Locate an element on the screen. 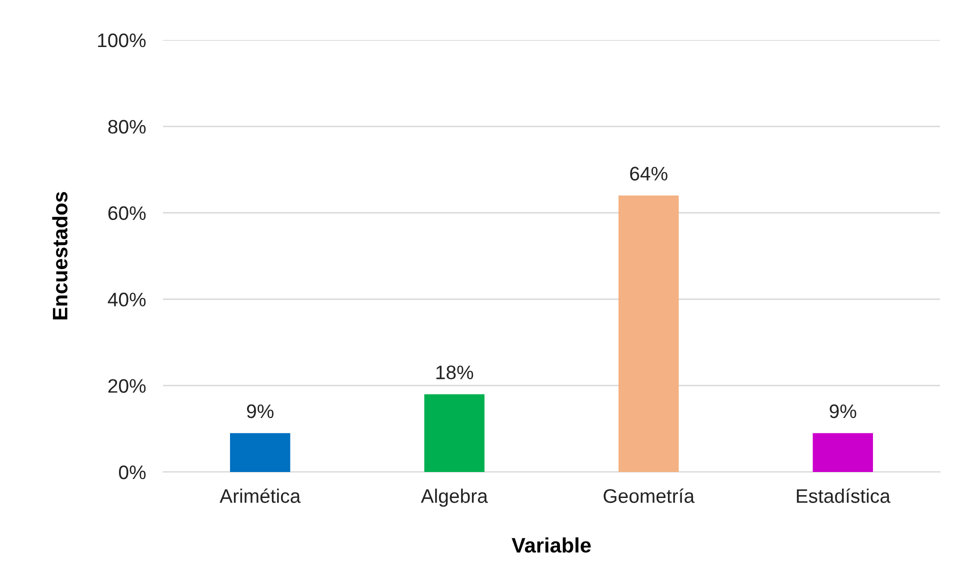 The width and height of the screenshot is (956, 581). data-label: 18% is located at coordinates (455, 373).